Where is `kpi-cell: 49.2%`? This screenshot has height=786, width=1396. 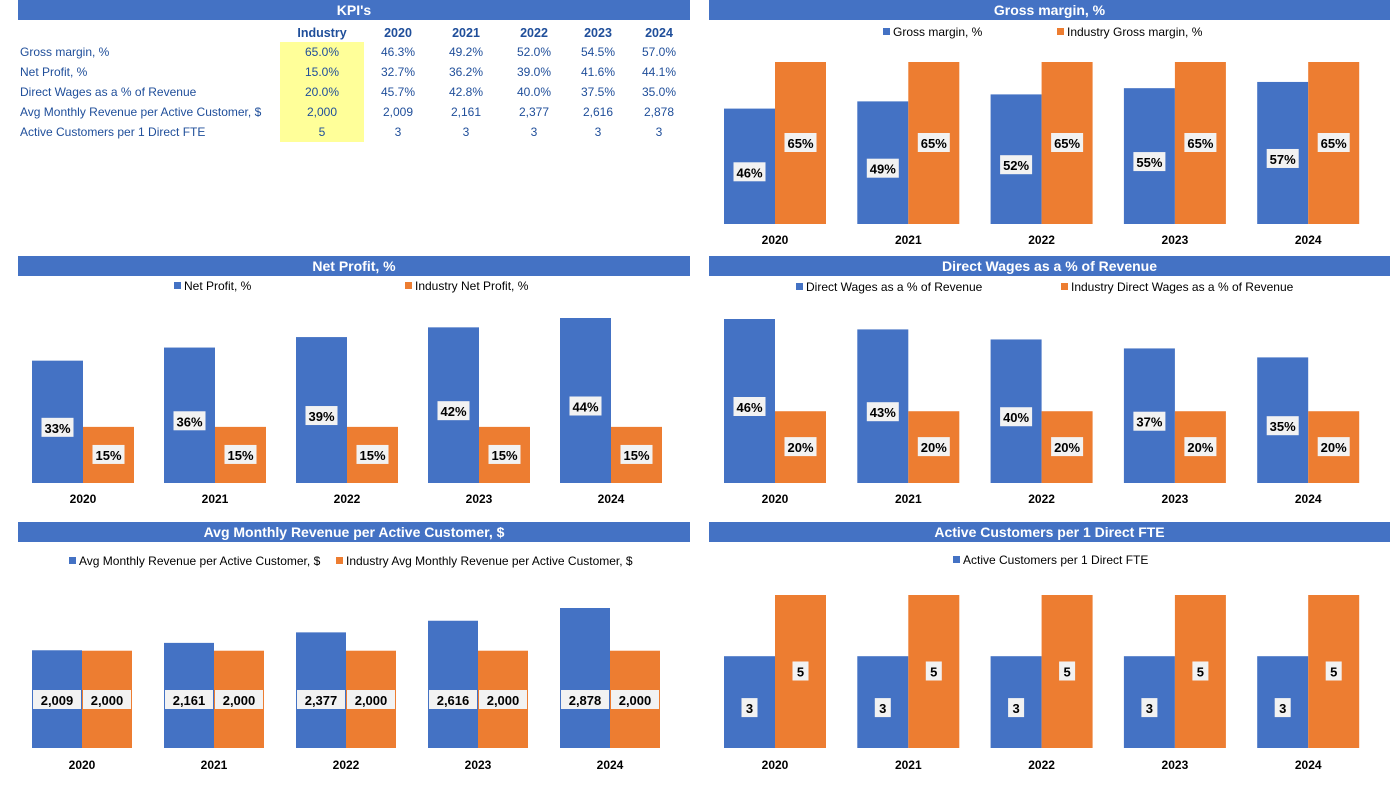
kpi-cell: 49.2% is located at coordinates (466, 52).